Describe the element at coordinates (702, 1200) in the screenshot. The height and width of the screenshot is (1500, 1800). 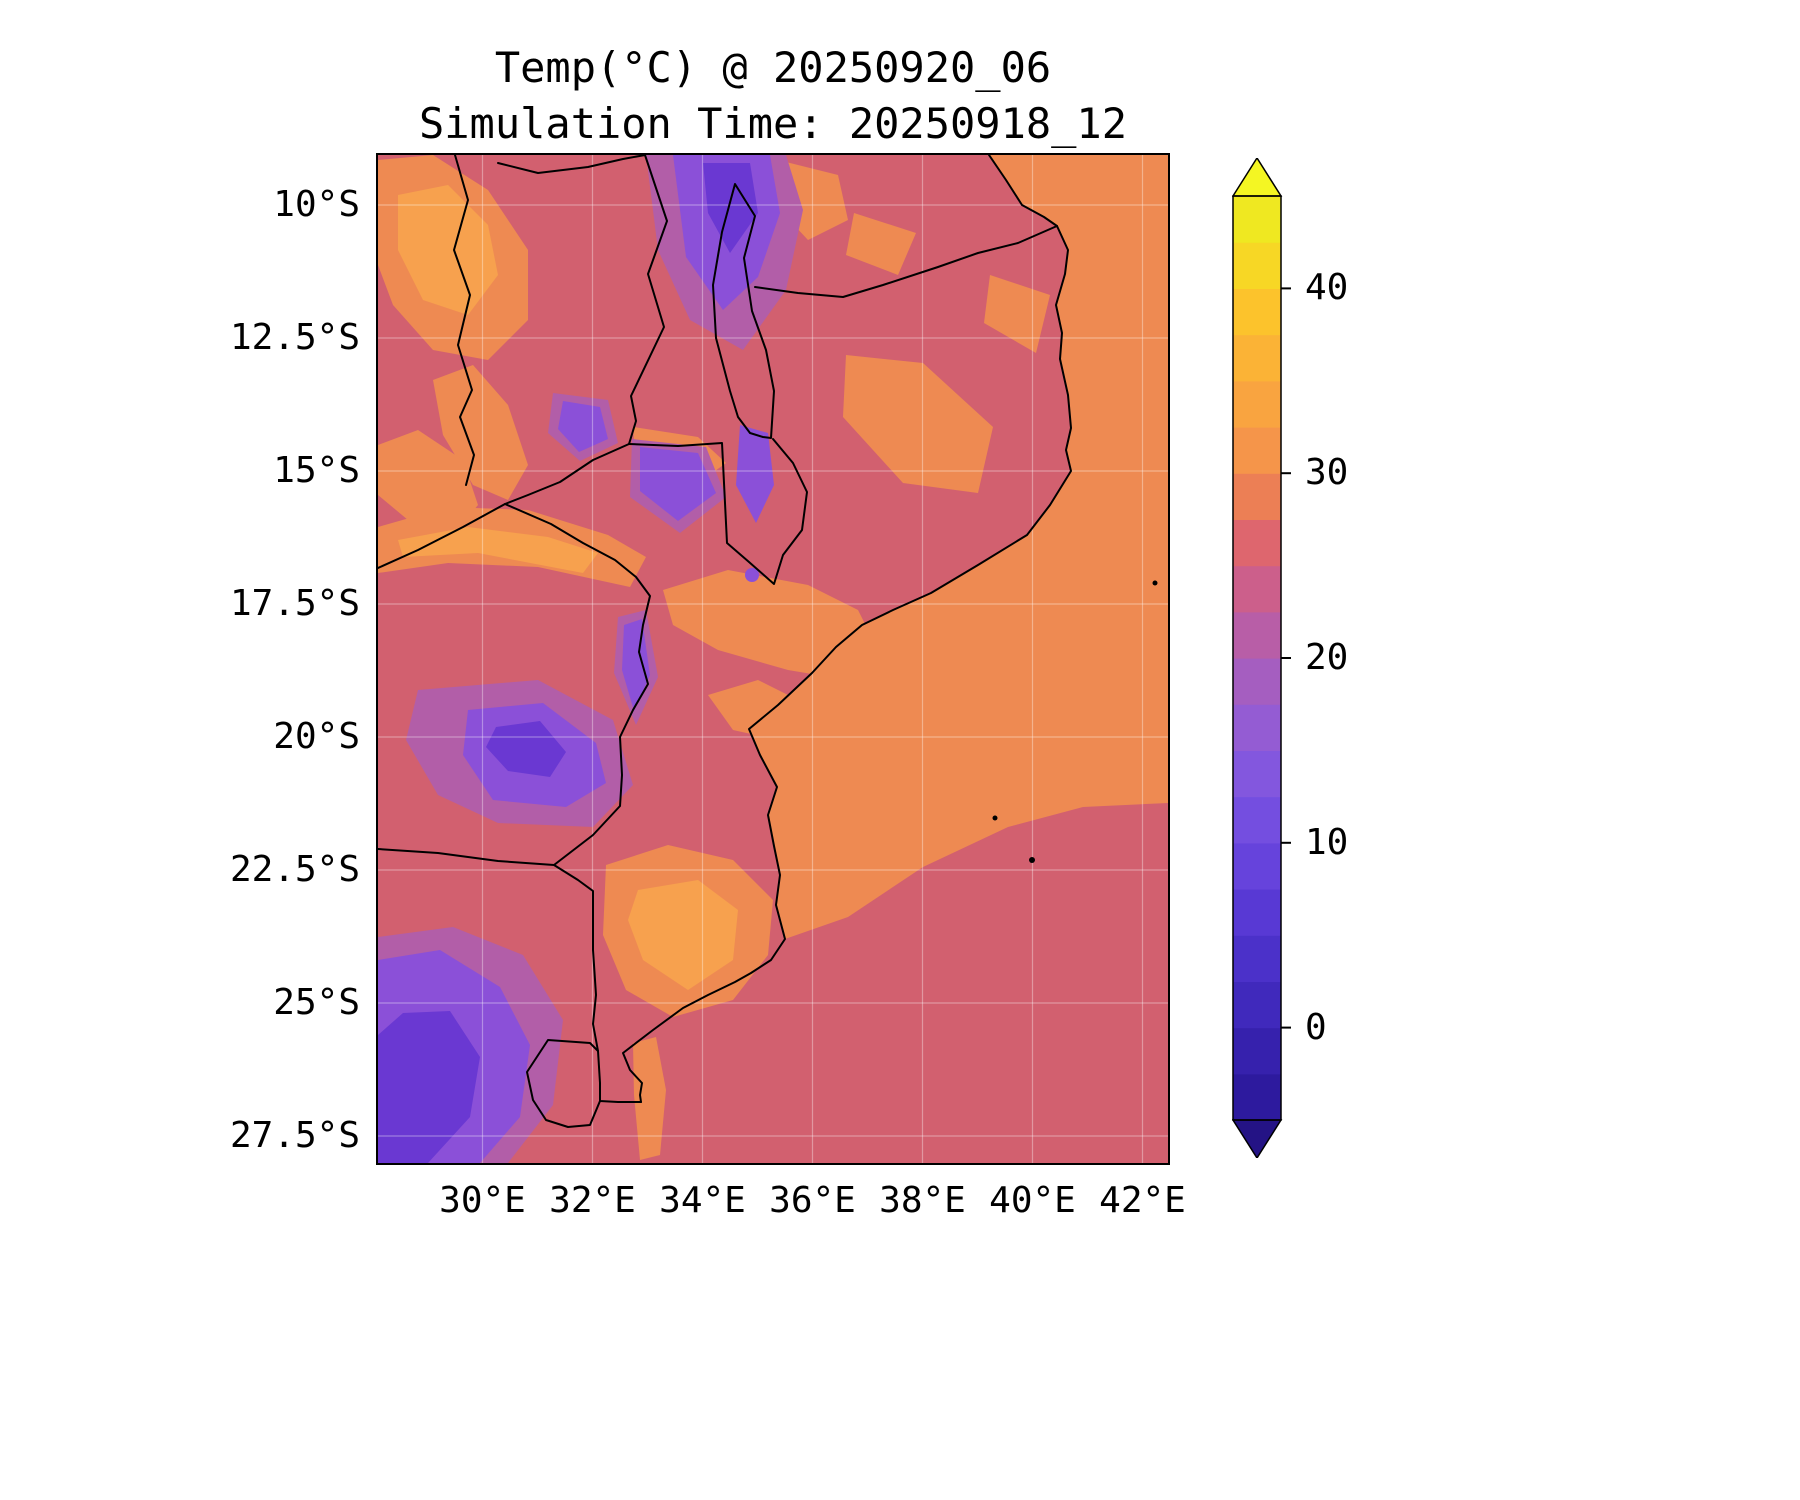
I see `x-tick-label-34: 34°E` at that location.